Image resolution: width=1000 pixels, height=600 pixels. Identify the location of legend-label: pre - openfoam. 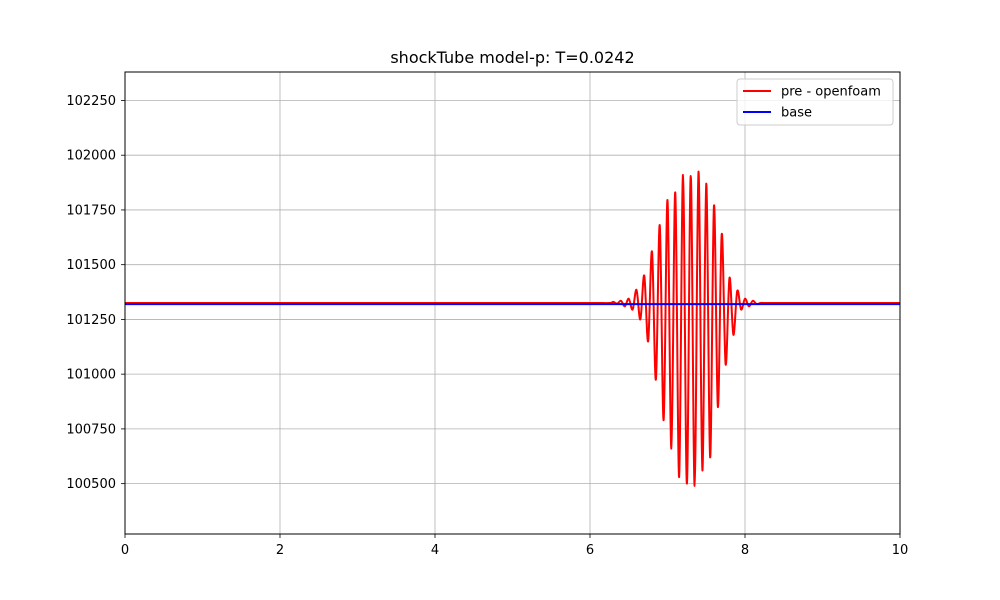
(831, 92).